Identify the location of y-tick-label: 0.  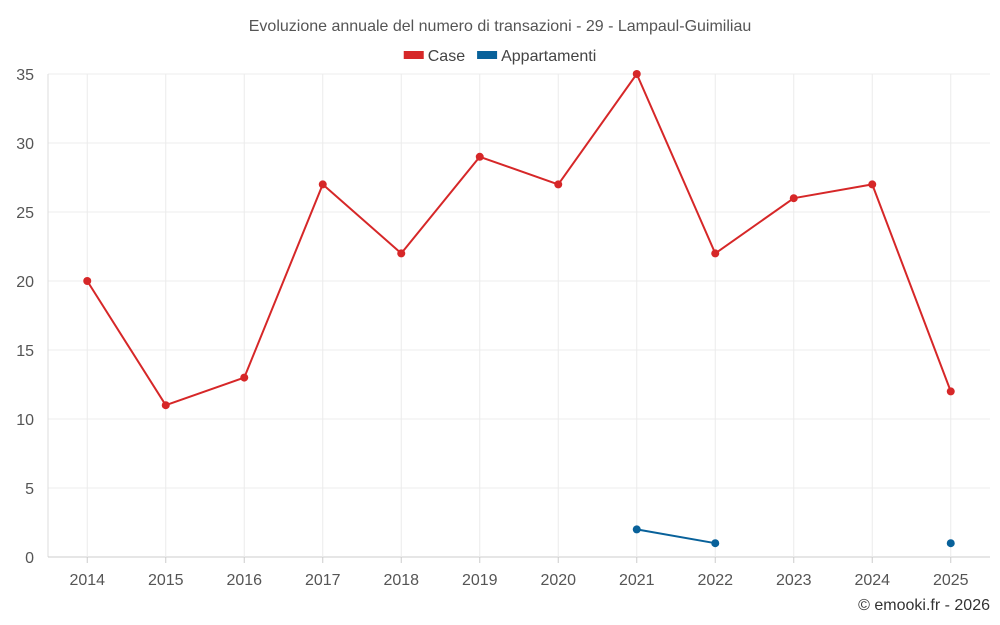
(29, 558).